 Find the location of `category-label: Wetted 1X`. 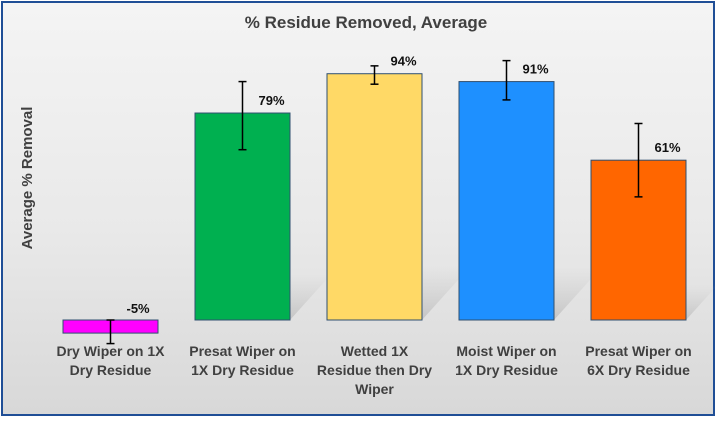

category-label: Wetted 1X is located at coordinates (375, 351).